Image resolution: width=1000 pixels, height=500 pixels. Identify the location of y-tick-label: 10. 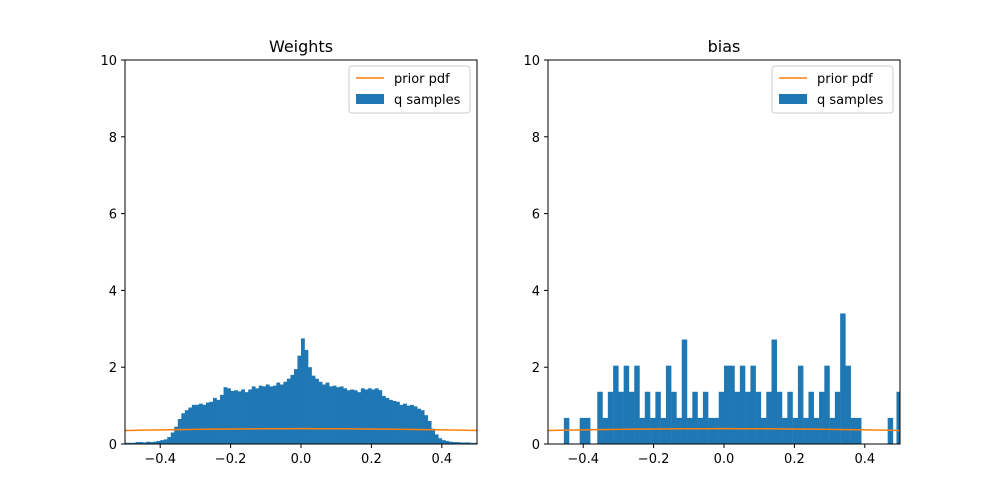
(531, 61).